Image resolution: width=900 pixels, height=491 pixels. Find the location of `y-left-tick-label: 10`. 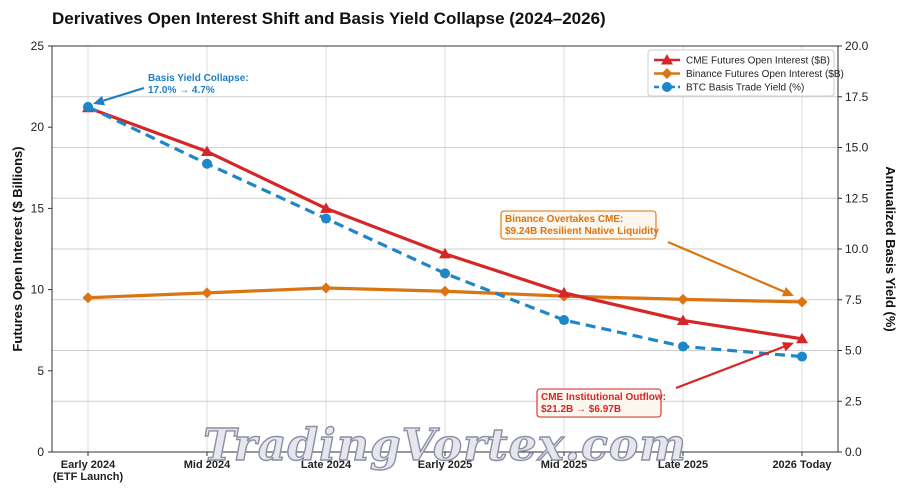

y-left-tick-label: 10 is located at coordinates (38, 290).